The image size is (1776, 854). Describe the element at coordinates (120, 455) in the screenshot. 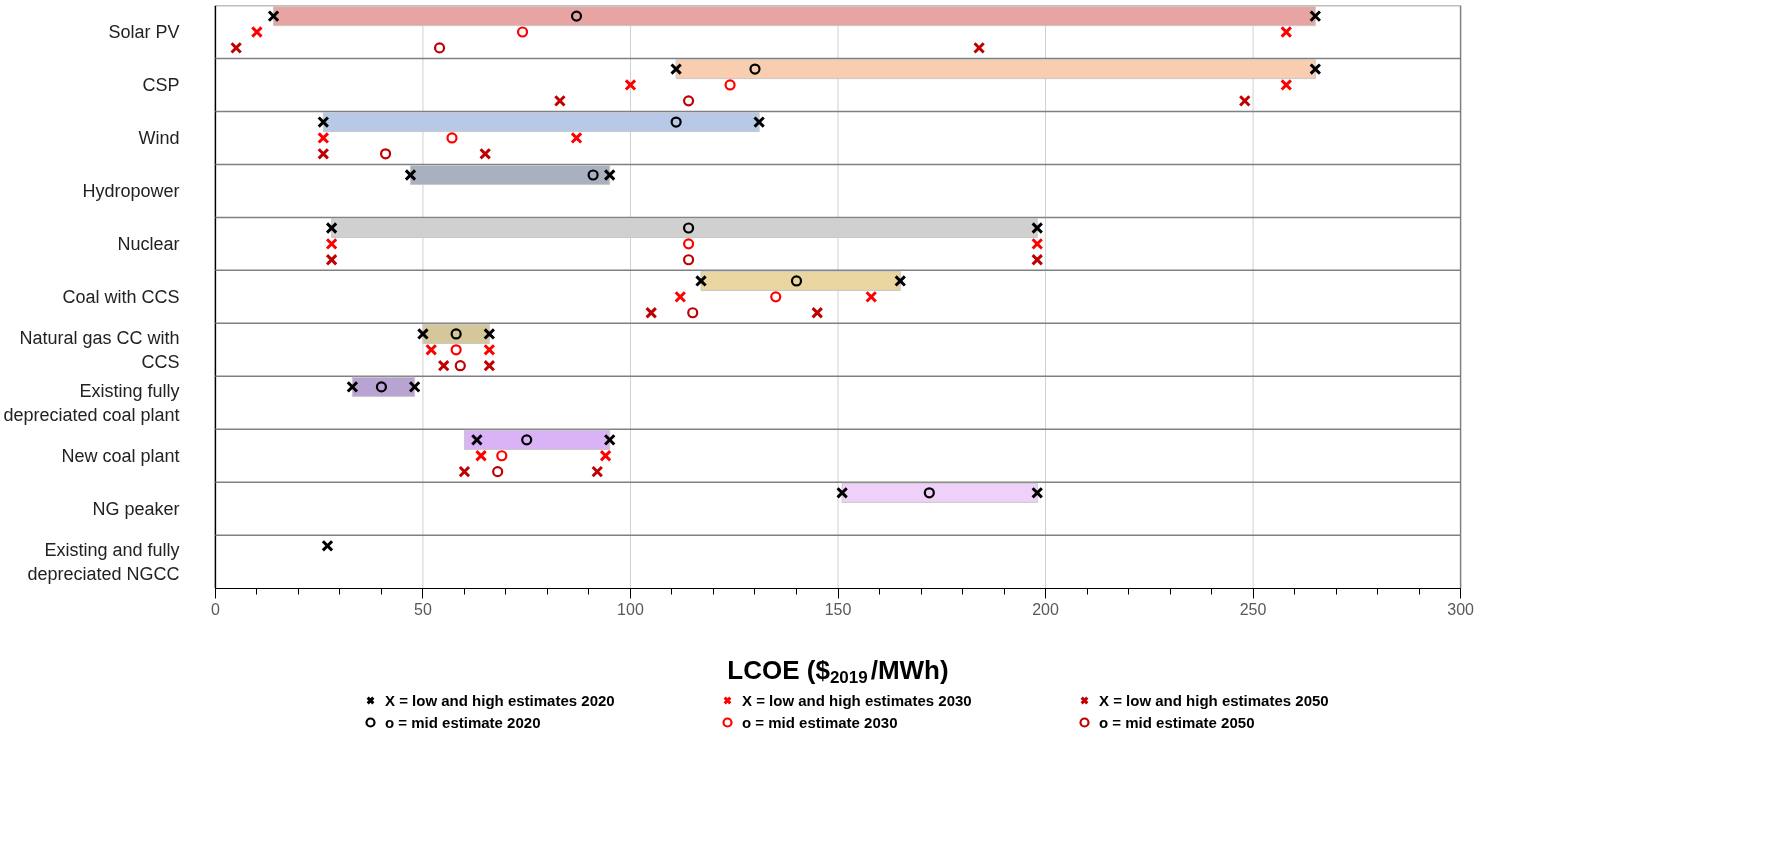

I see `y-tick-label: New coal plant` at that location.